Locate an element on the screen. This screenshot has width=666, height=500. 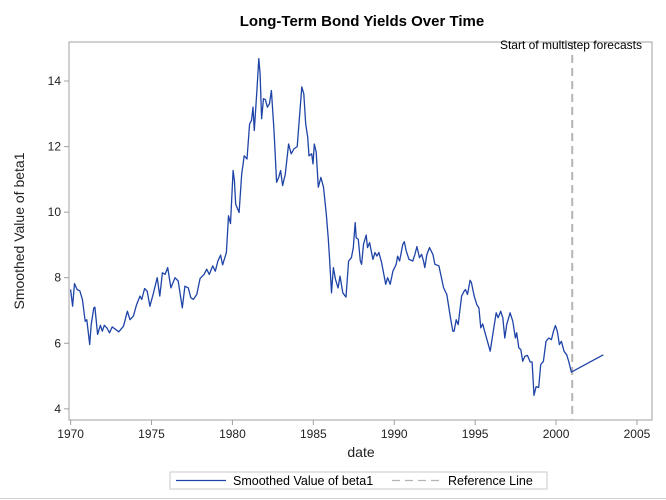
reference-line-label: Start of multistep forecasts is located at coordinates (571, 45).